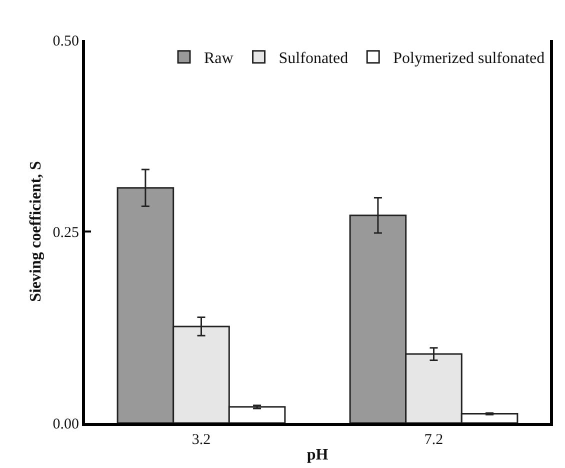 Image resolution: width=565 pixels, height=468 pixels. Describe the element at coordinates (36, 231) in the screenshot. I see `y-axis-title: Sieving coefficient, S` at that location.